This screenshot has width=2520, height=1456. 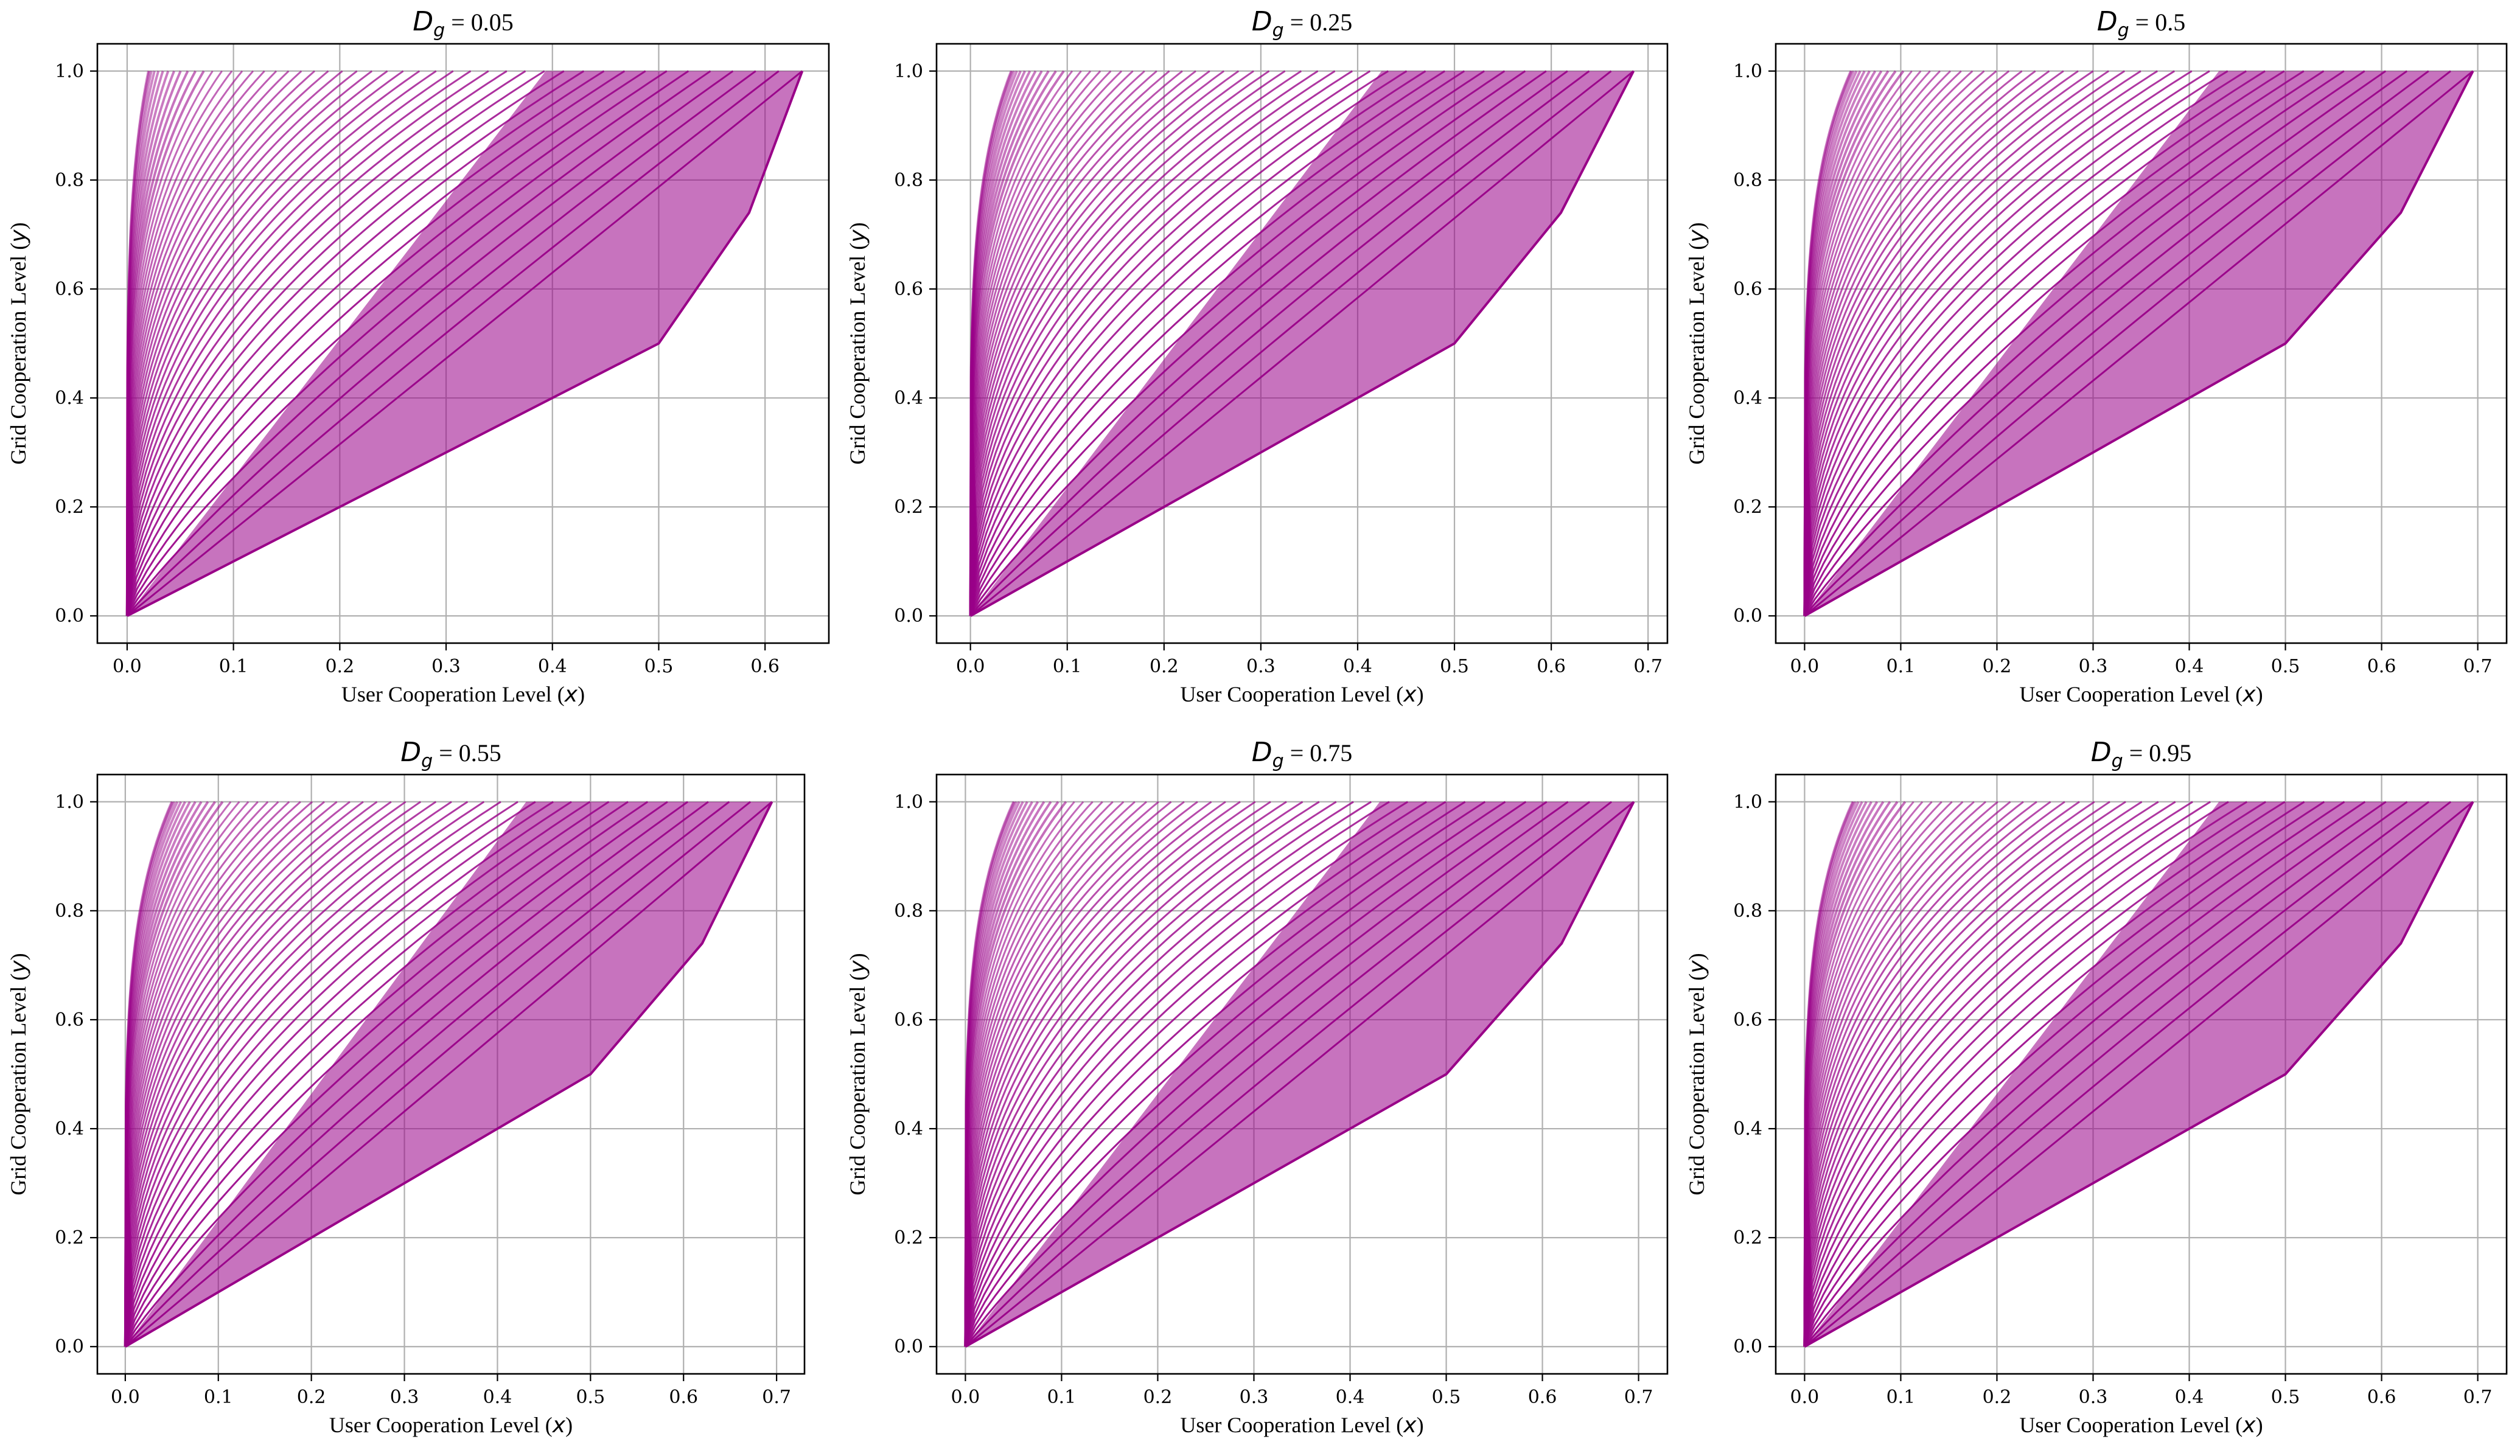 I want to click on y-tick-label: 0.6, so click(x=69, y=289).